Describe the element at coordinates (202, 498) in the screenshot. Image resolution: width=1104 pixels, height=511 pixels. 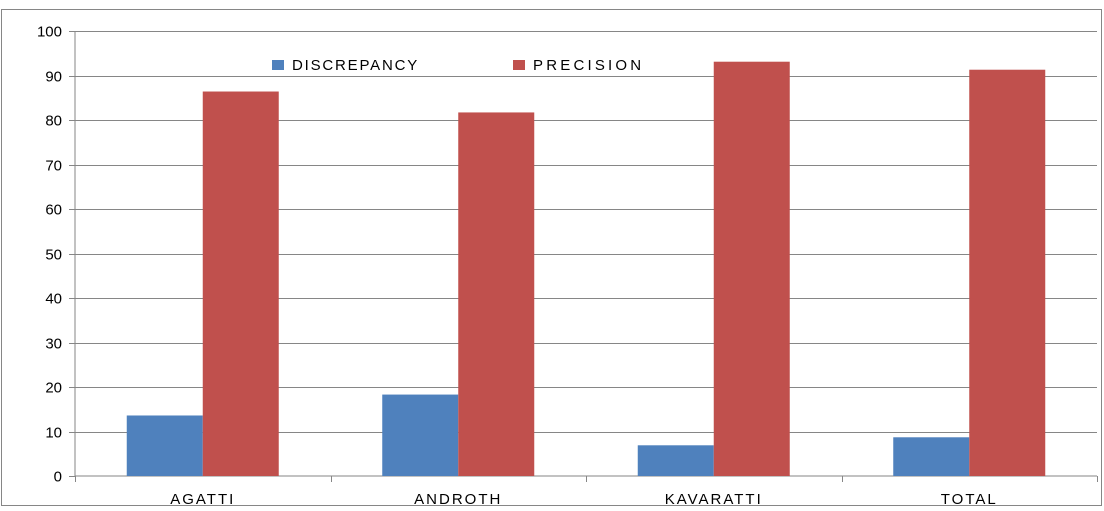
I see `x-tick-label: AGATTI` at that location.